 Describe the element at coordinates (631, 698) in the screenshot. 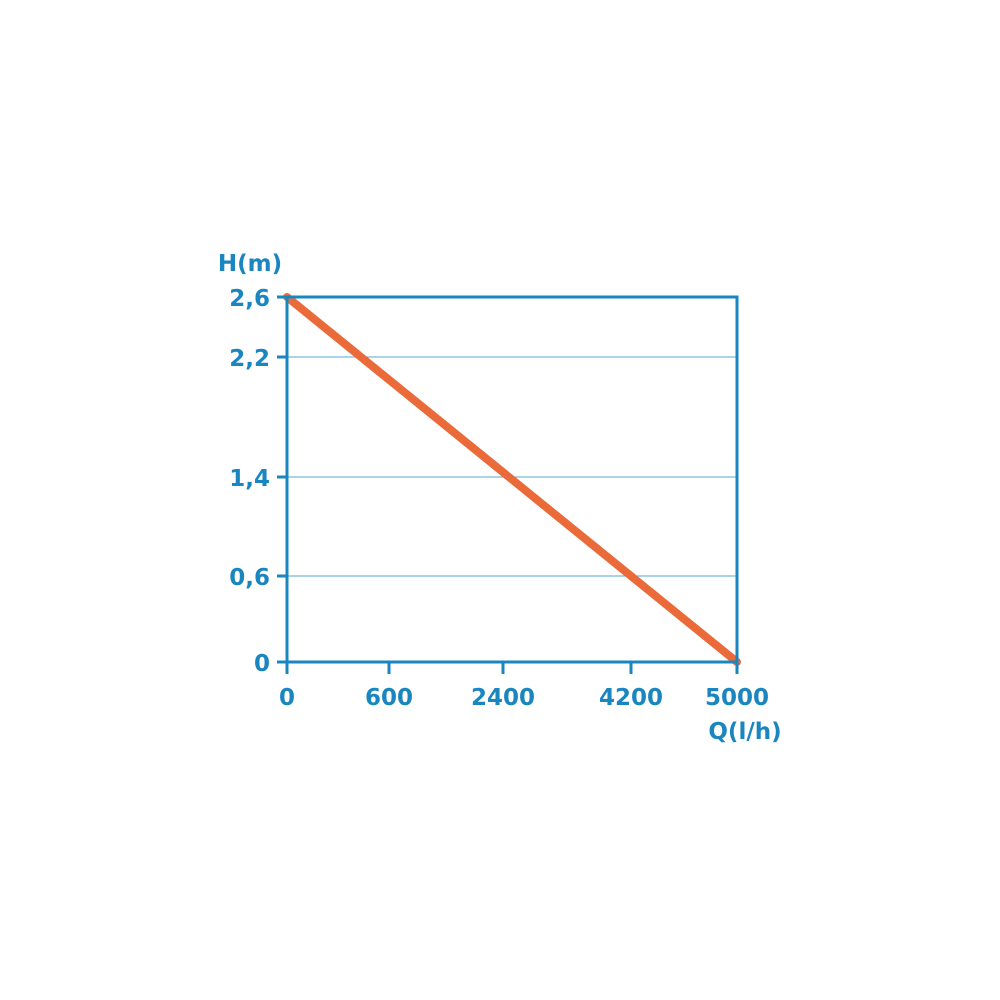

I see `x-tick-label: 4200` at that location.